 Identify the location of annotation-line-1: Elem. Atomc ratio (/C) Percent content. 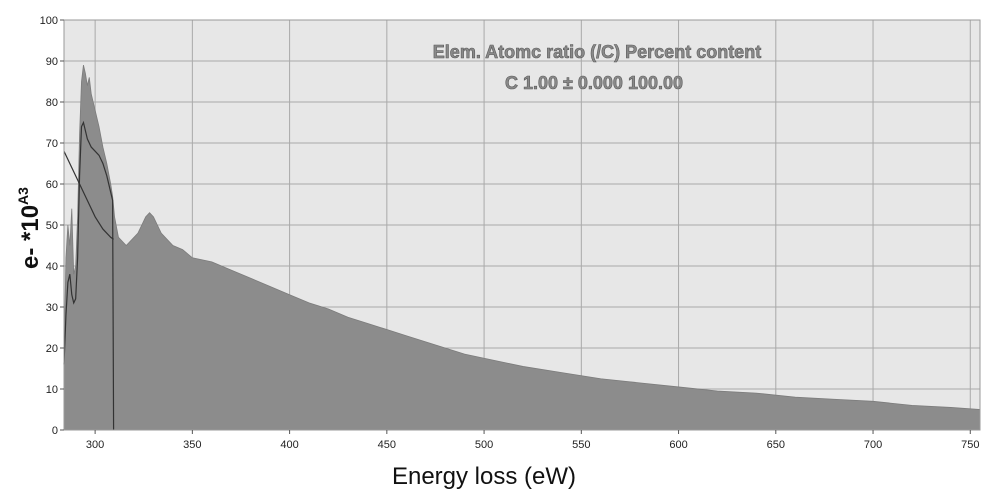
(597, 52).